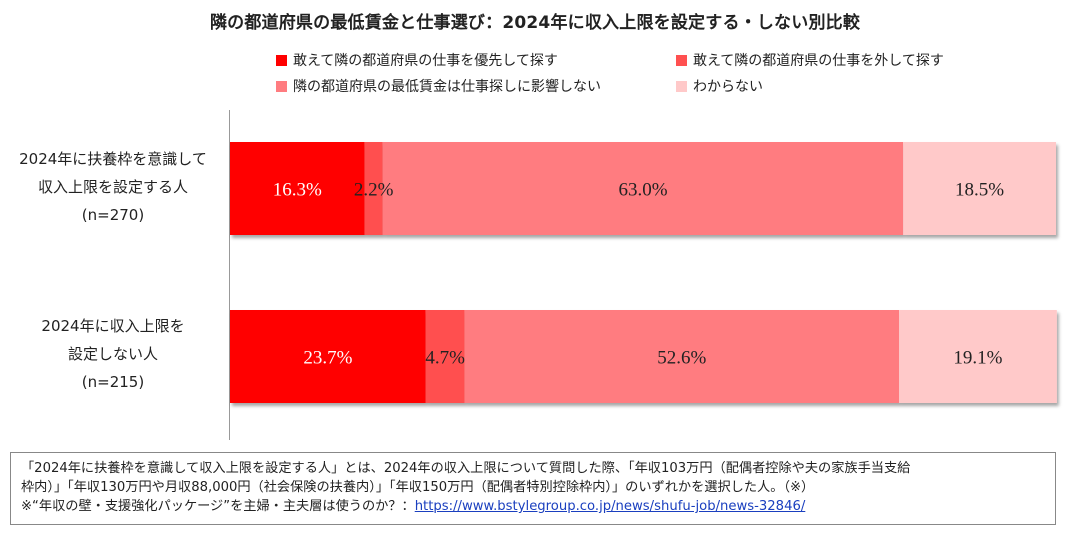  I want to click on legend-item-unknown: わからない, so click(719, 86).